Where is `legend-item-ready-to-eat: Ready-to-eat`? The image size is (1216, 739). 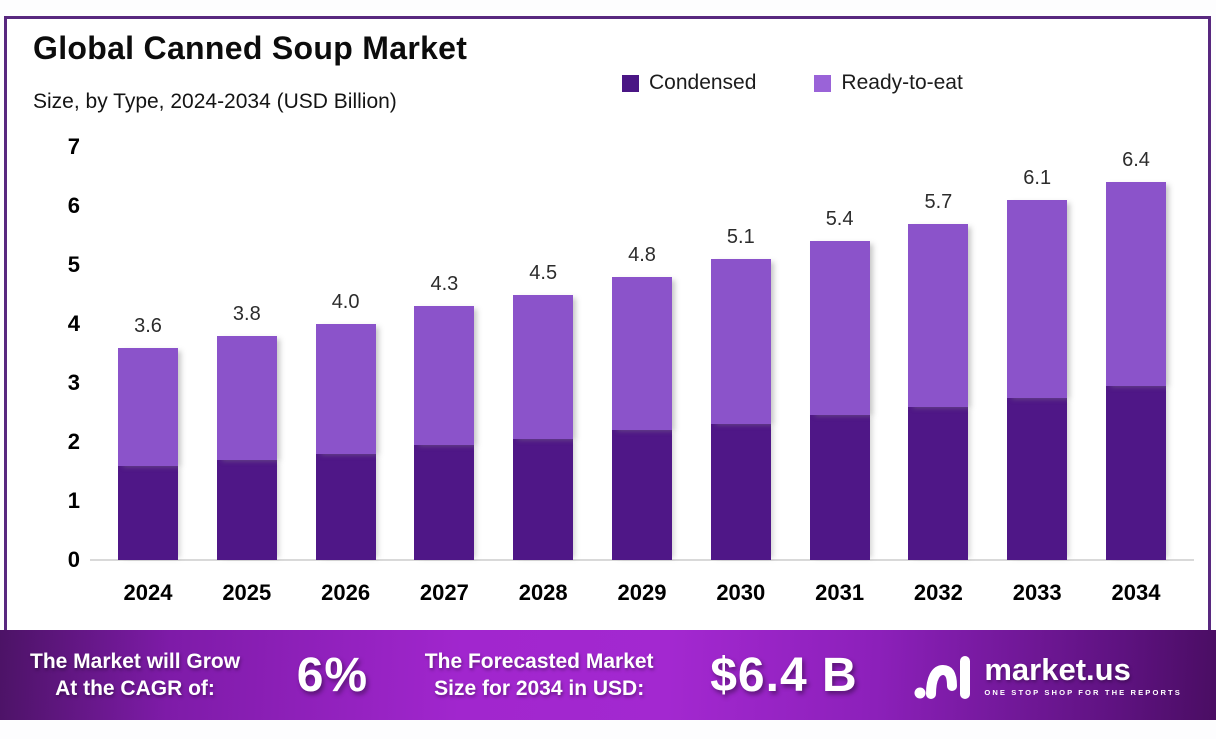
legend-item-ready-to-eat: Ready-to-eat is located at coordinates (888, 83).